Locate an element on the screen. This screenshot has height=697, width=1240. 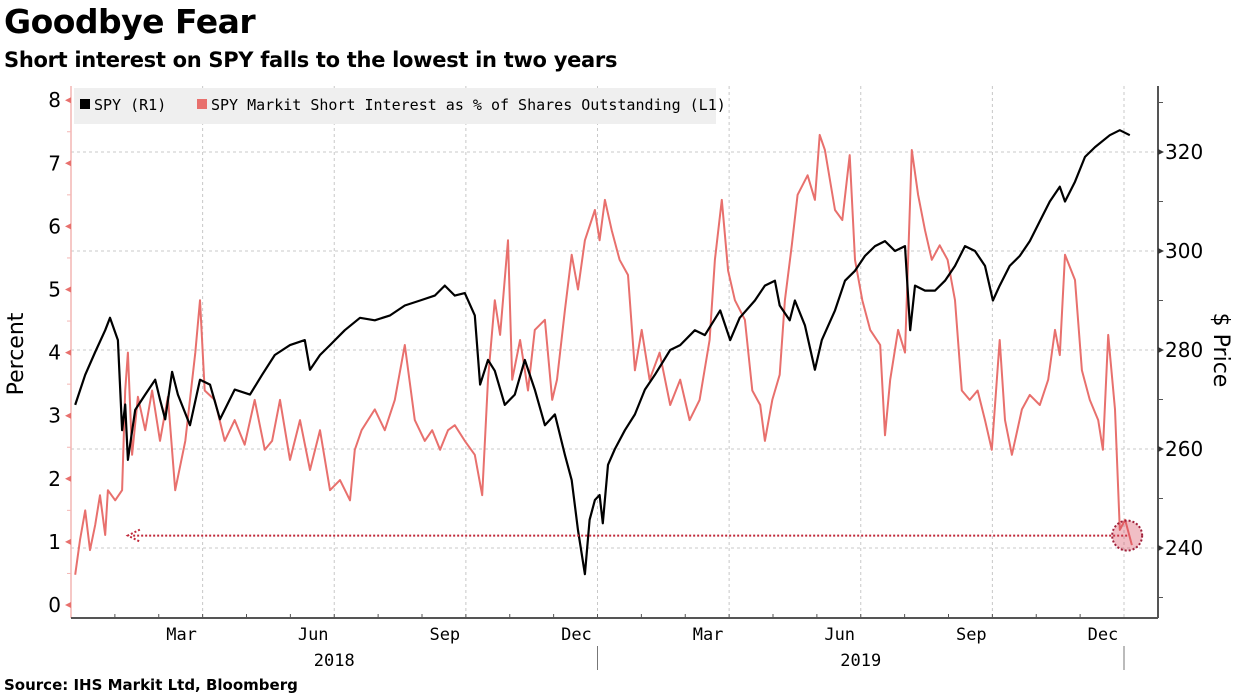
left-axis-title: Percent is located at coordinates (16, 353).